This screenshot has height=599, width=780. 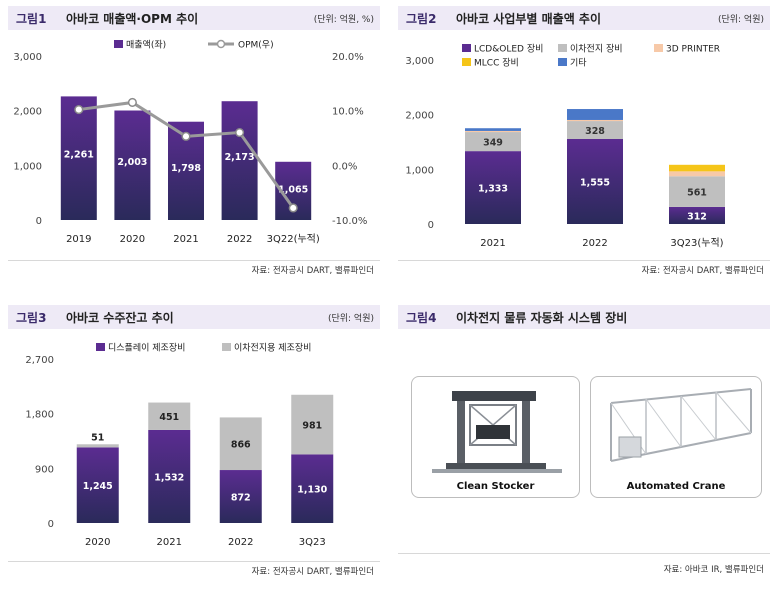 I want to click on automated-crane-image, so click(x=681, y=425).